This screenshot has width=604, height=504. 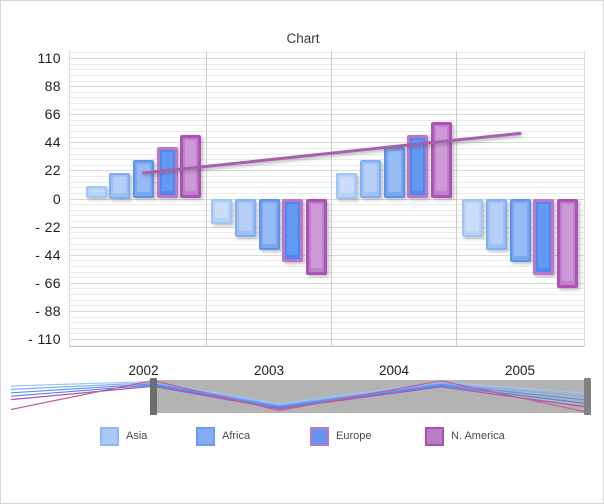 What do you see at coordinates (52, 142) in the screenshot?
I see `y-axis-tick-label: 44` at bounding box center [52, 142].